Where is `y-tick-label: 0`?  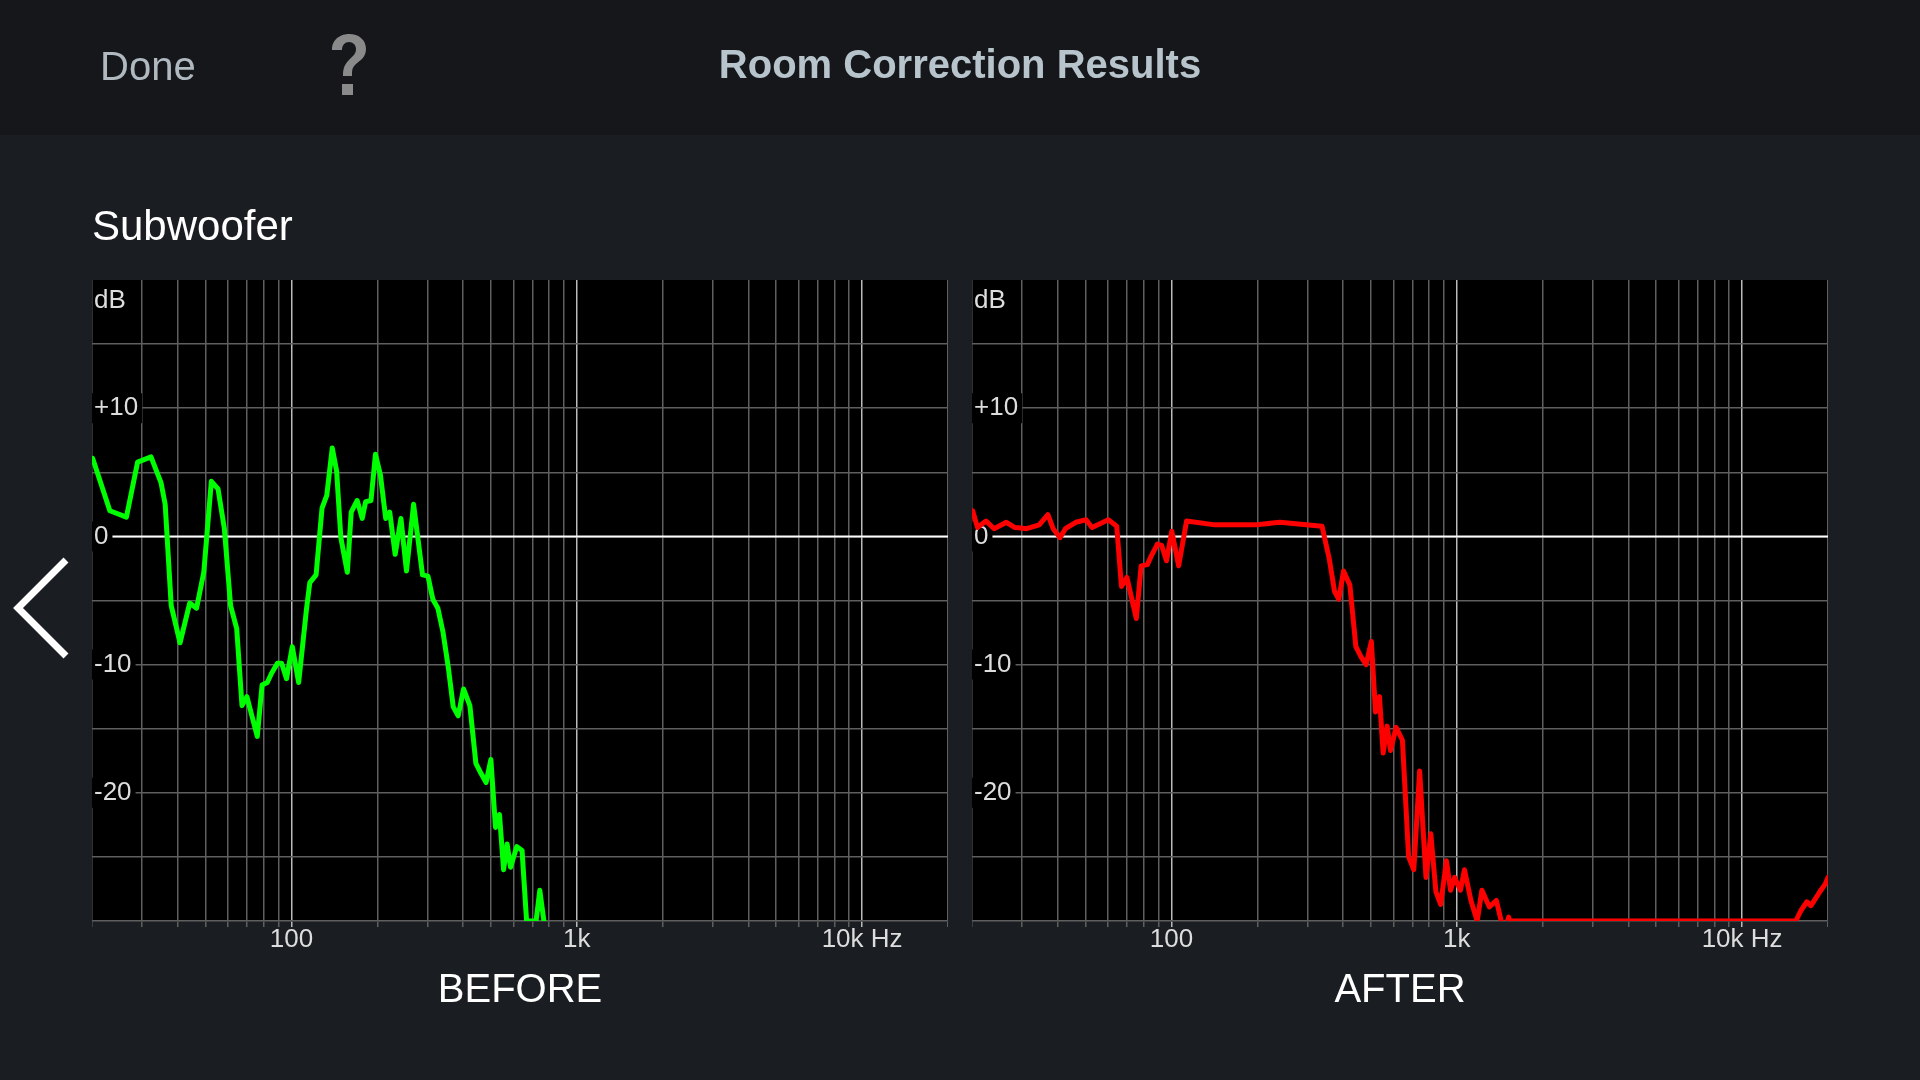
y-tick-label: 0 is located at coordinates (101, 534).